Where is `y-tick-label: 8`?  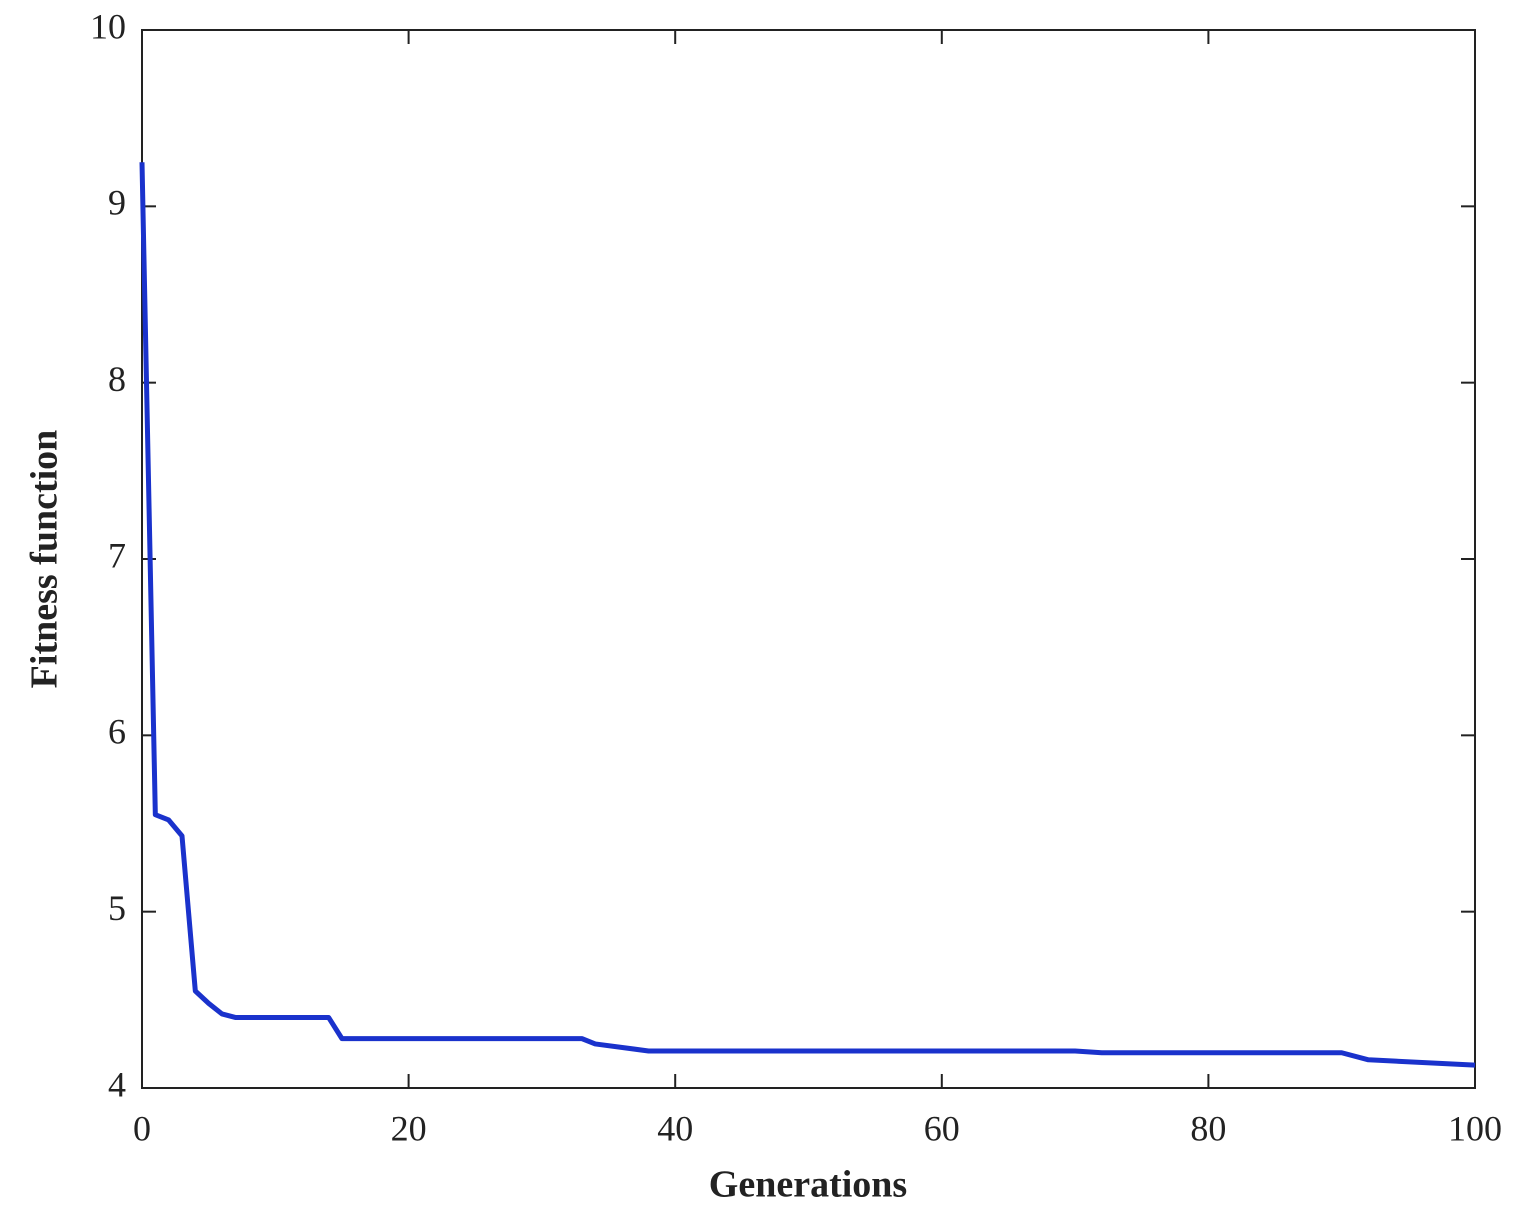 y-tick-label: 8 is located at coordinates (117, 379).